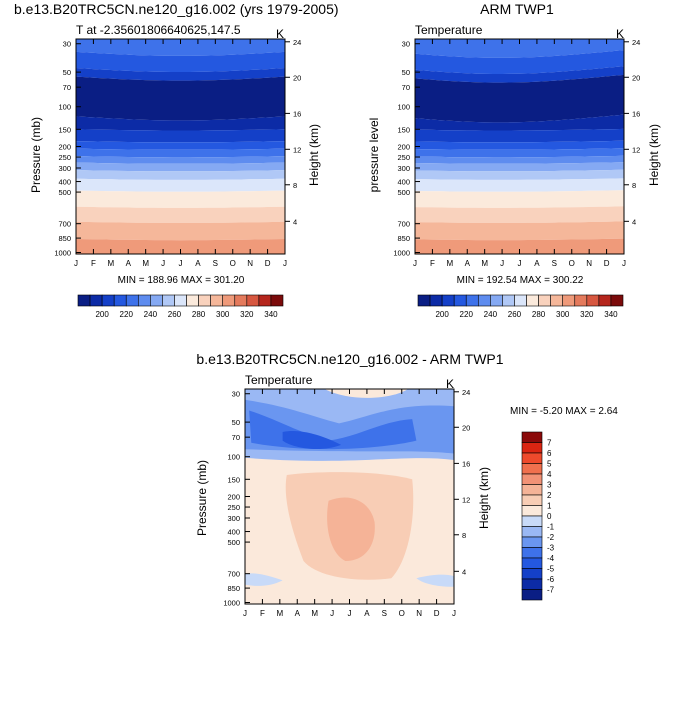 Image resolution: width=700 pixels, height=705 pixels. What do you see at coordinates (67, 87) in the screenshot?
I see `y-tick-label: 70` at bounding box center [67, 87].